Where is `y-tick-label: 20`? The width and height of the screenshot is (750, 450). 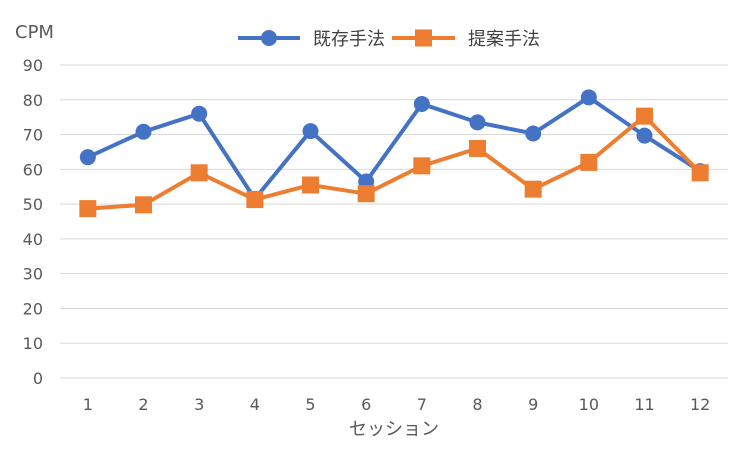 y-tick-label: 20 is located at coordinates (33, 308).